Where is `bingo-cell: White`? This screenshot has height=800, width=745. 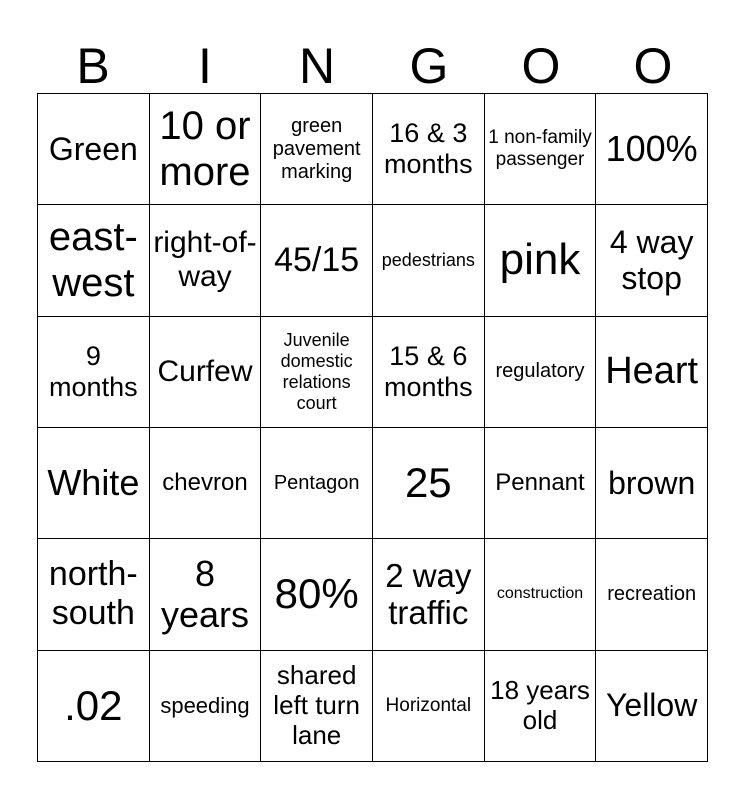
bingo-cell: White is located at coordinates (94, 484).